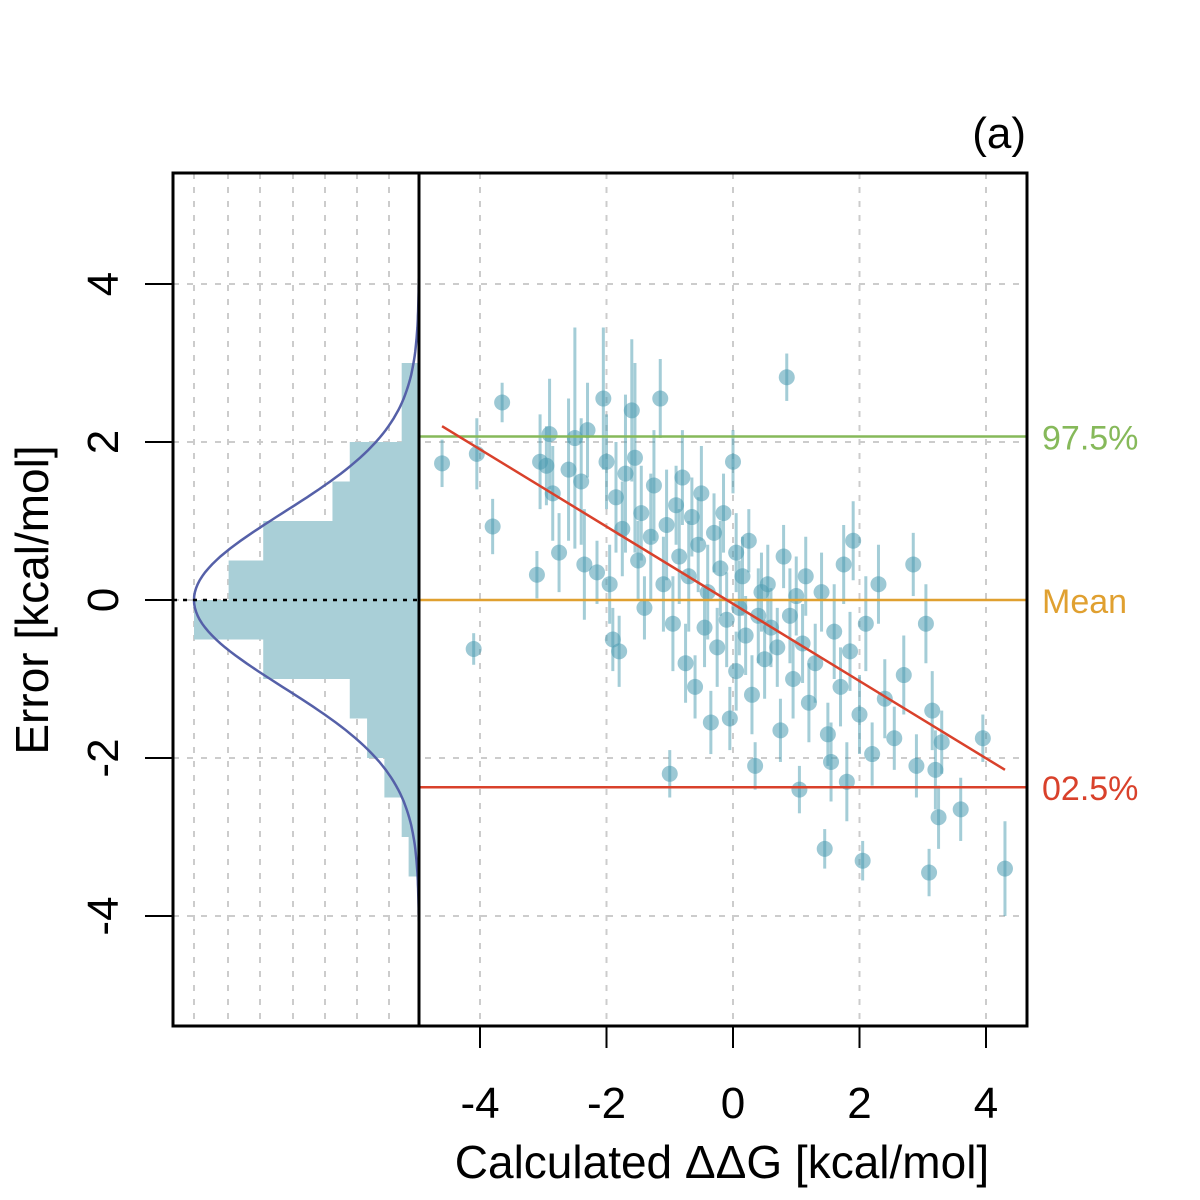  I want to click on reference-label: 02.5%, so click(1090, 789).